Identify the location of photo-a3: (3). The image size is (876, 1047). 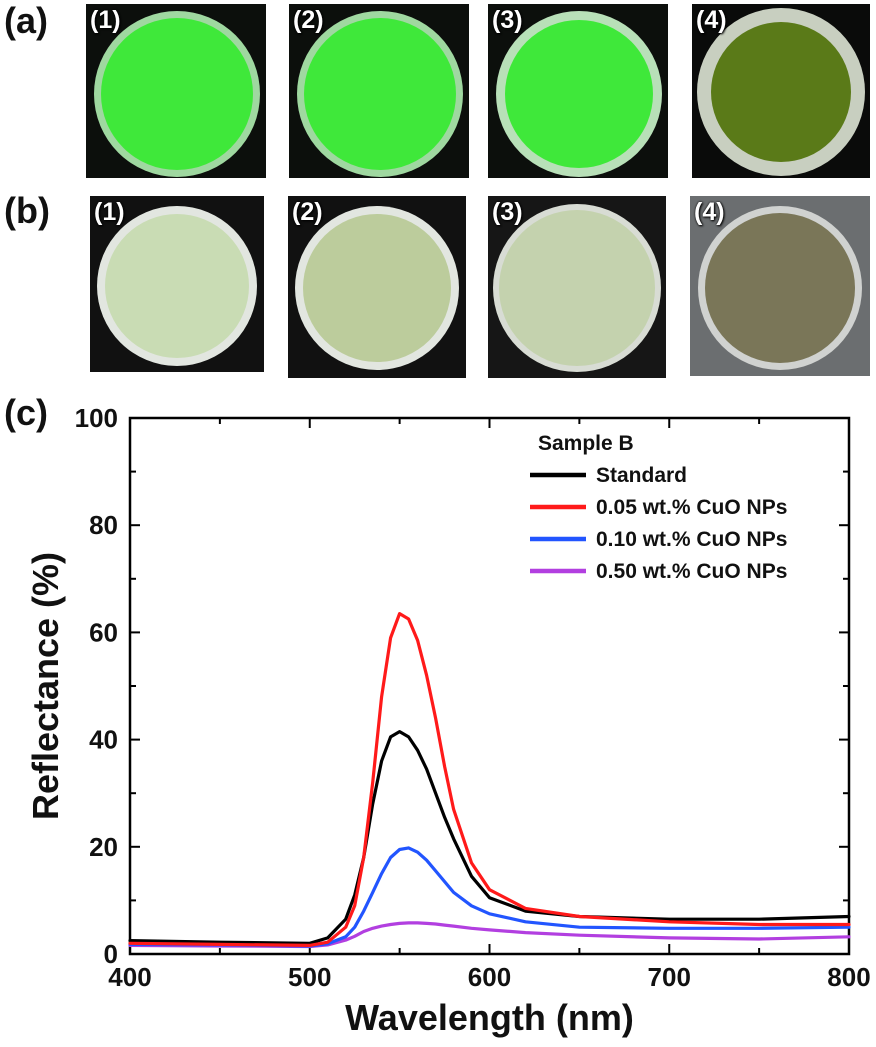
(578, 91).